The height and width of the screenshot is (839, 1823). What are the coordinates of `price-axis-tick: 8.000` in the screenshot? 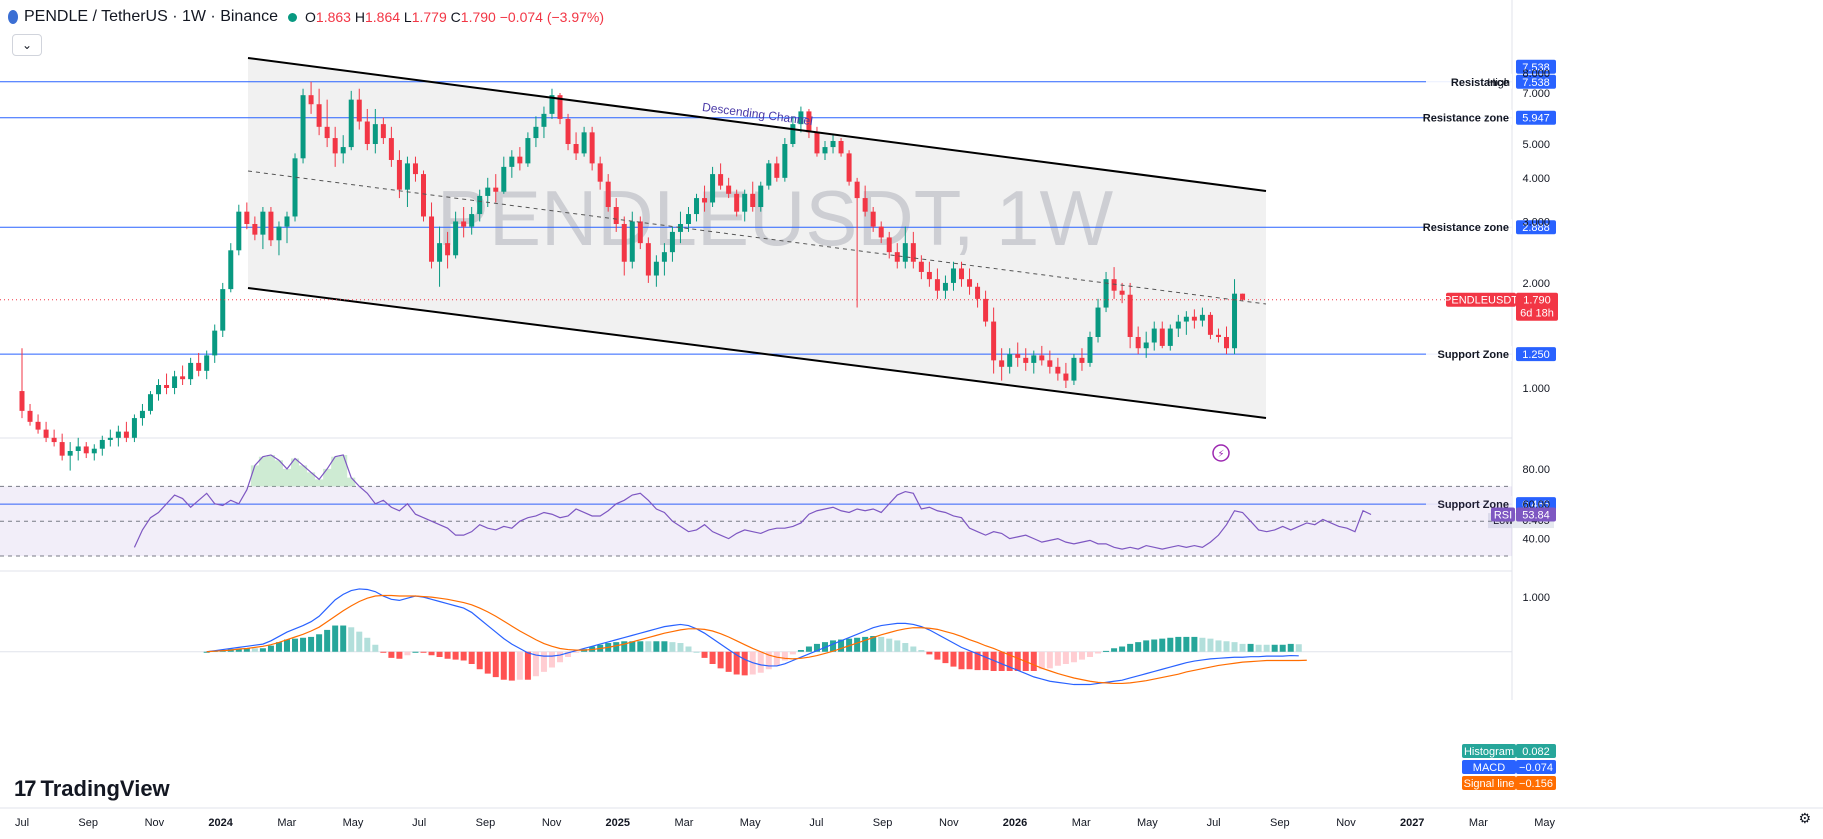 It's located at (1536, 74).